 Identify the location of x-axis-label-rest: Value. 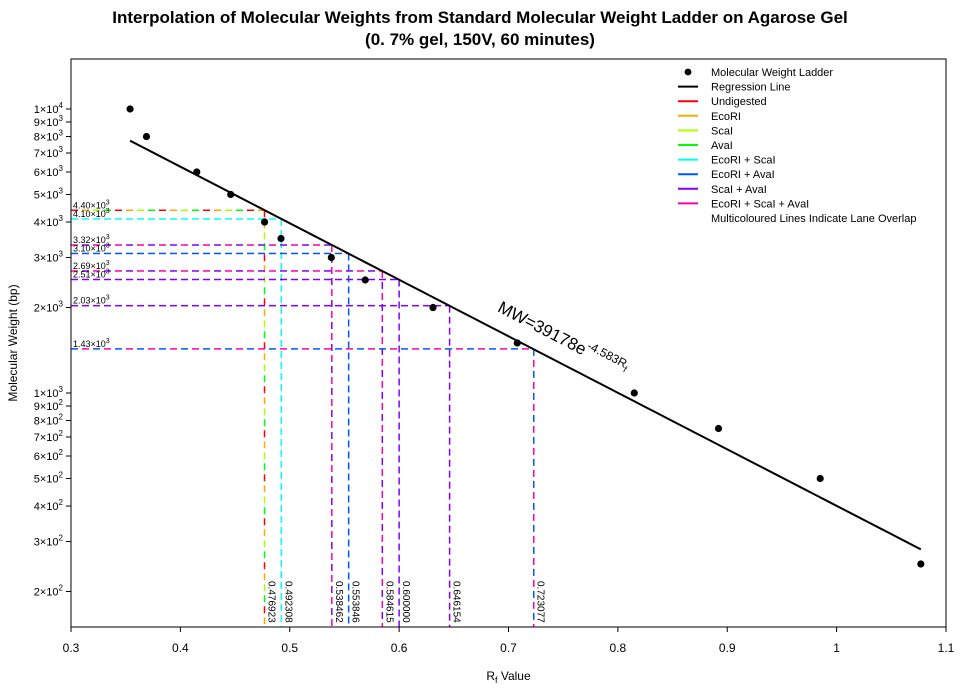
(514, 676).